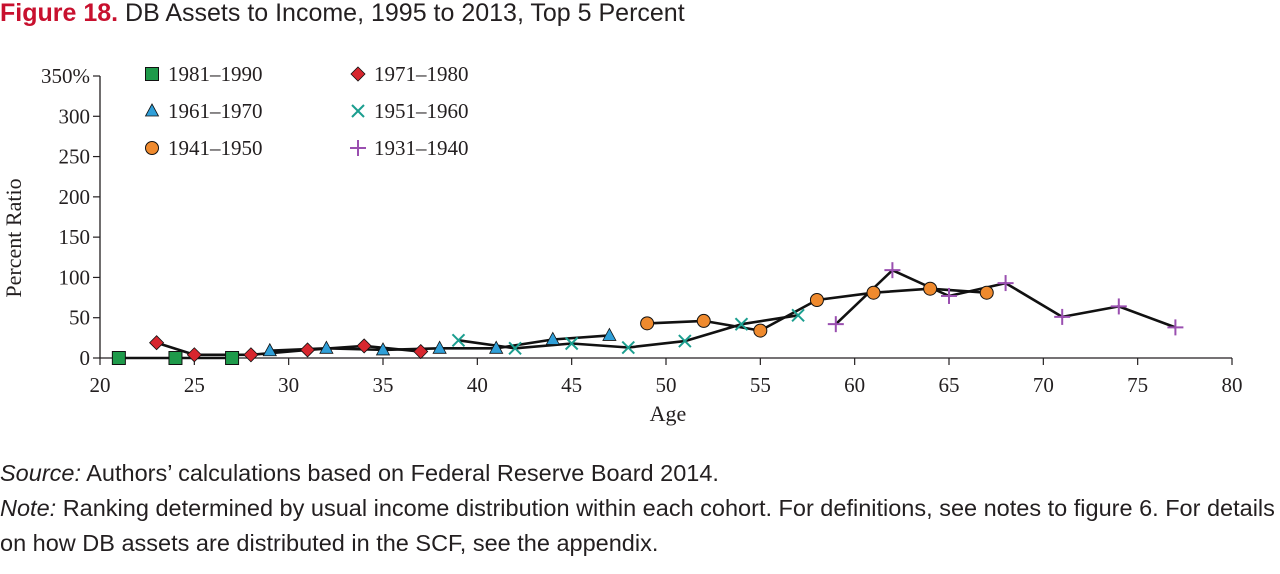 The height and width of the screenshot is (574, 1280). Describe the element at coordinates (85, 358) in the screenshot. I see `y-tick-label: 0` at that location.